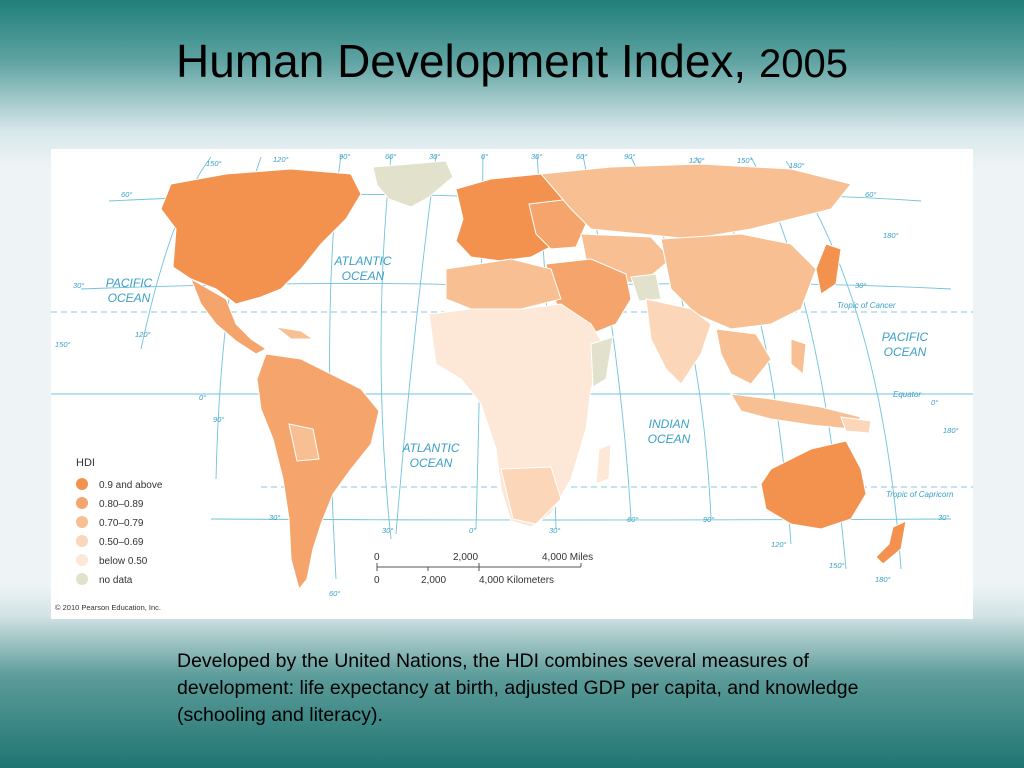 The height and width of the screenshot is (768, 1024). Describe the element at coordinates (517, 415) in the screenshot. I see `region-sub-saharan-africa` at that location.